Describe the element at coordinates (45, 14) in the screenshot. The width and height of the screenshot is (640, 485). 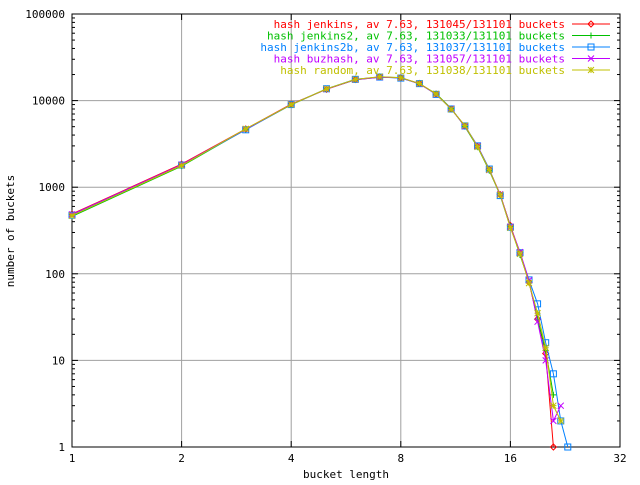
I see `y-tick-label: 100000` at that location.